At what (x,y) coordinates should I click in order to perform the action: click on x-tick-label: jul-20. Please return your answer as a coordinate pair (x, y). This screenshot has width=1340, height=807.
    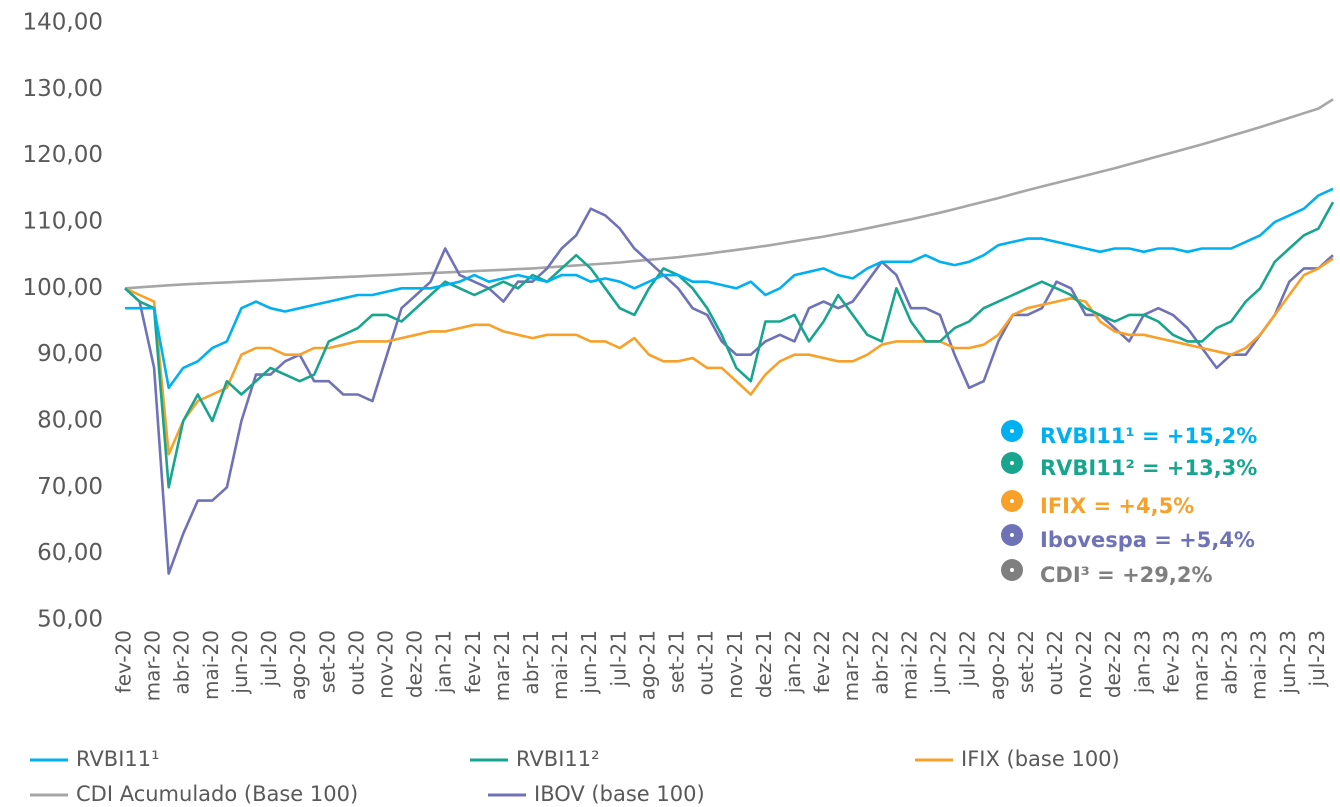
    Looking at the image, I should click on (269, 658).